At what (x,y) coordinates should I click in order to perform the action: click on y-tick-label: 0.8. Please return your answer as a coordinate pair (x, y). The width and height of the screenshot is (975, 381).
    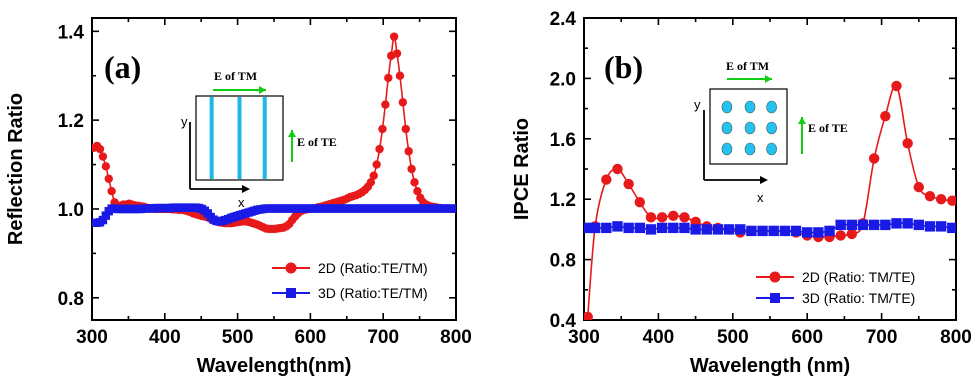
    Looking at the image, I should click on (71, 299).